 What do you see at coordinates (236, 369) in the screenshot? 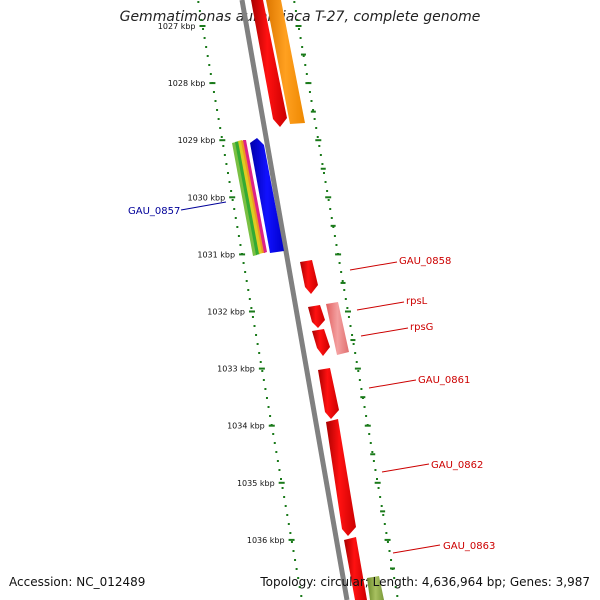
I see `tick-label-1033: 1033 kbp` at bounding box center [236, 369].